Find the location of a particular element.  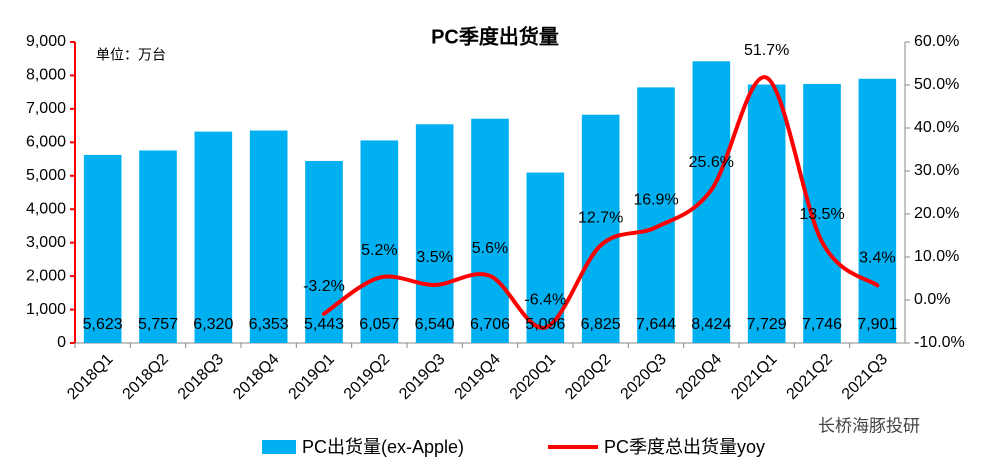

y2-tick-label: 20.0% is located at coordinates (936, 213).